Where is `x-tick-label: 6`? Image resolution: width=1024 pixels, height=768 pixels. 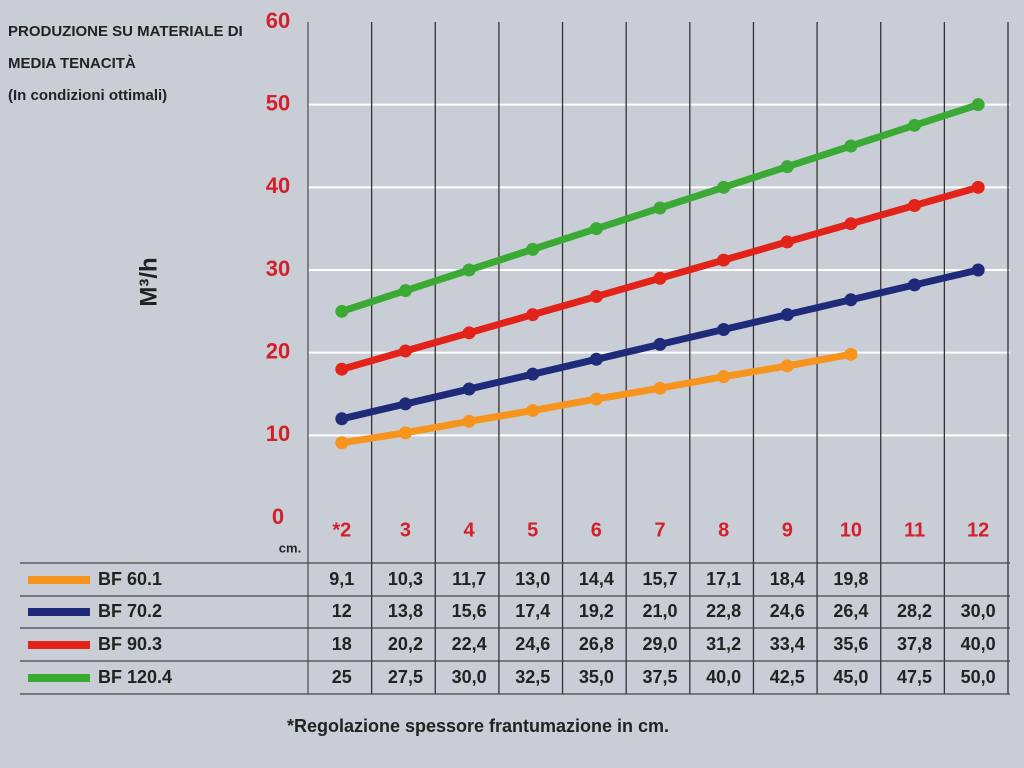
x-tick-label: 6 is located at coordinates (596, 530).